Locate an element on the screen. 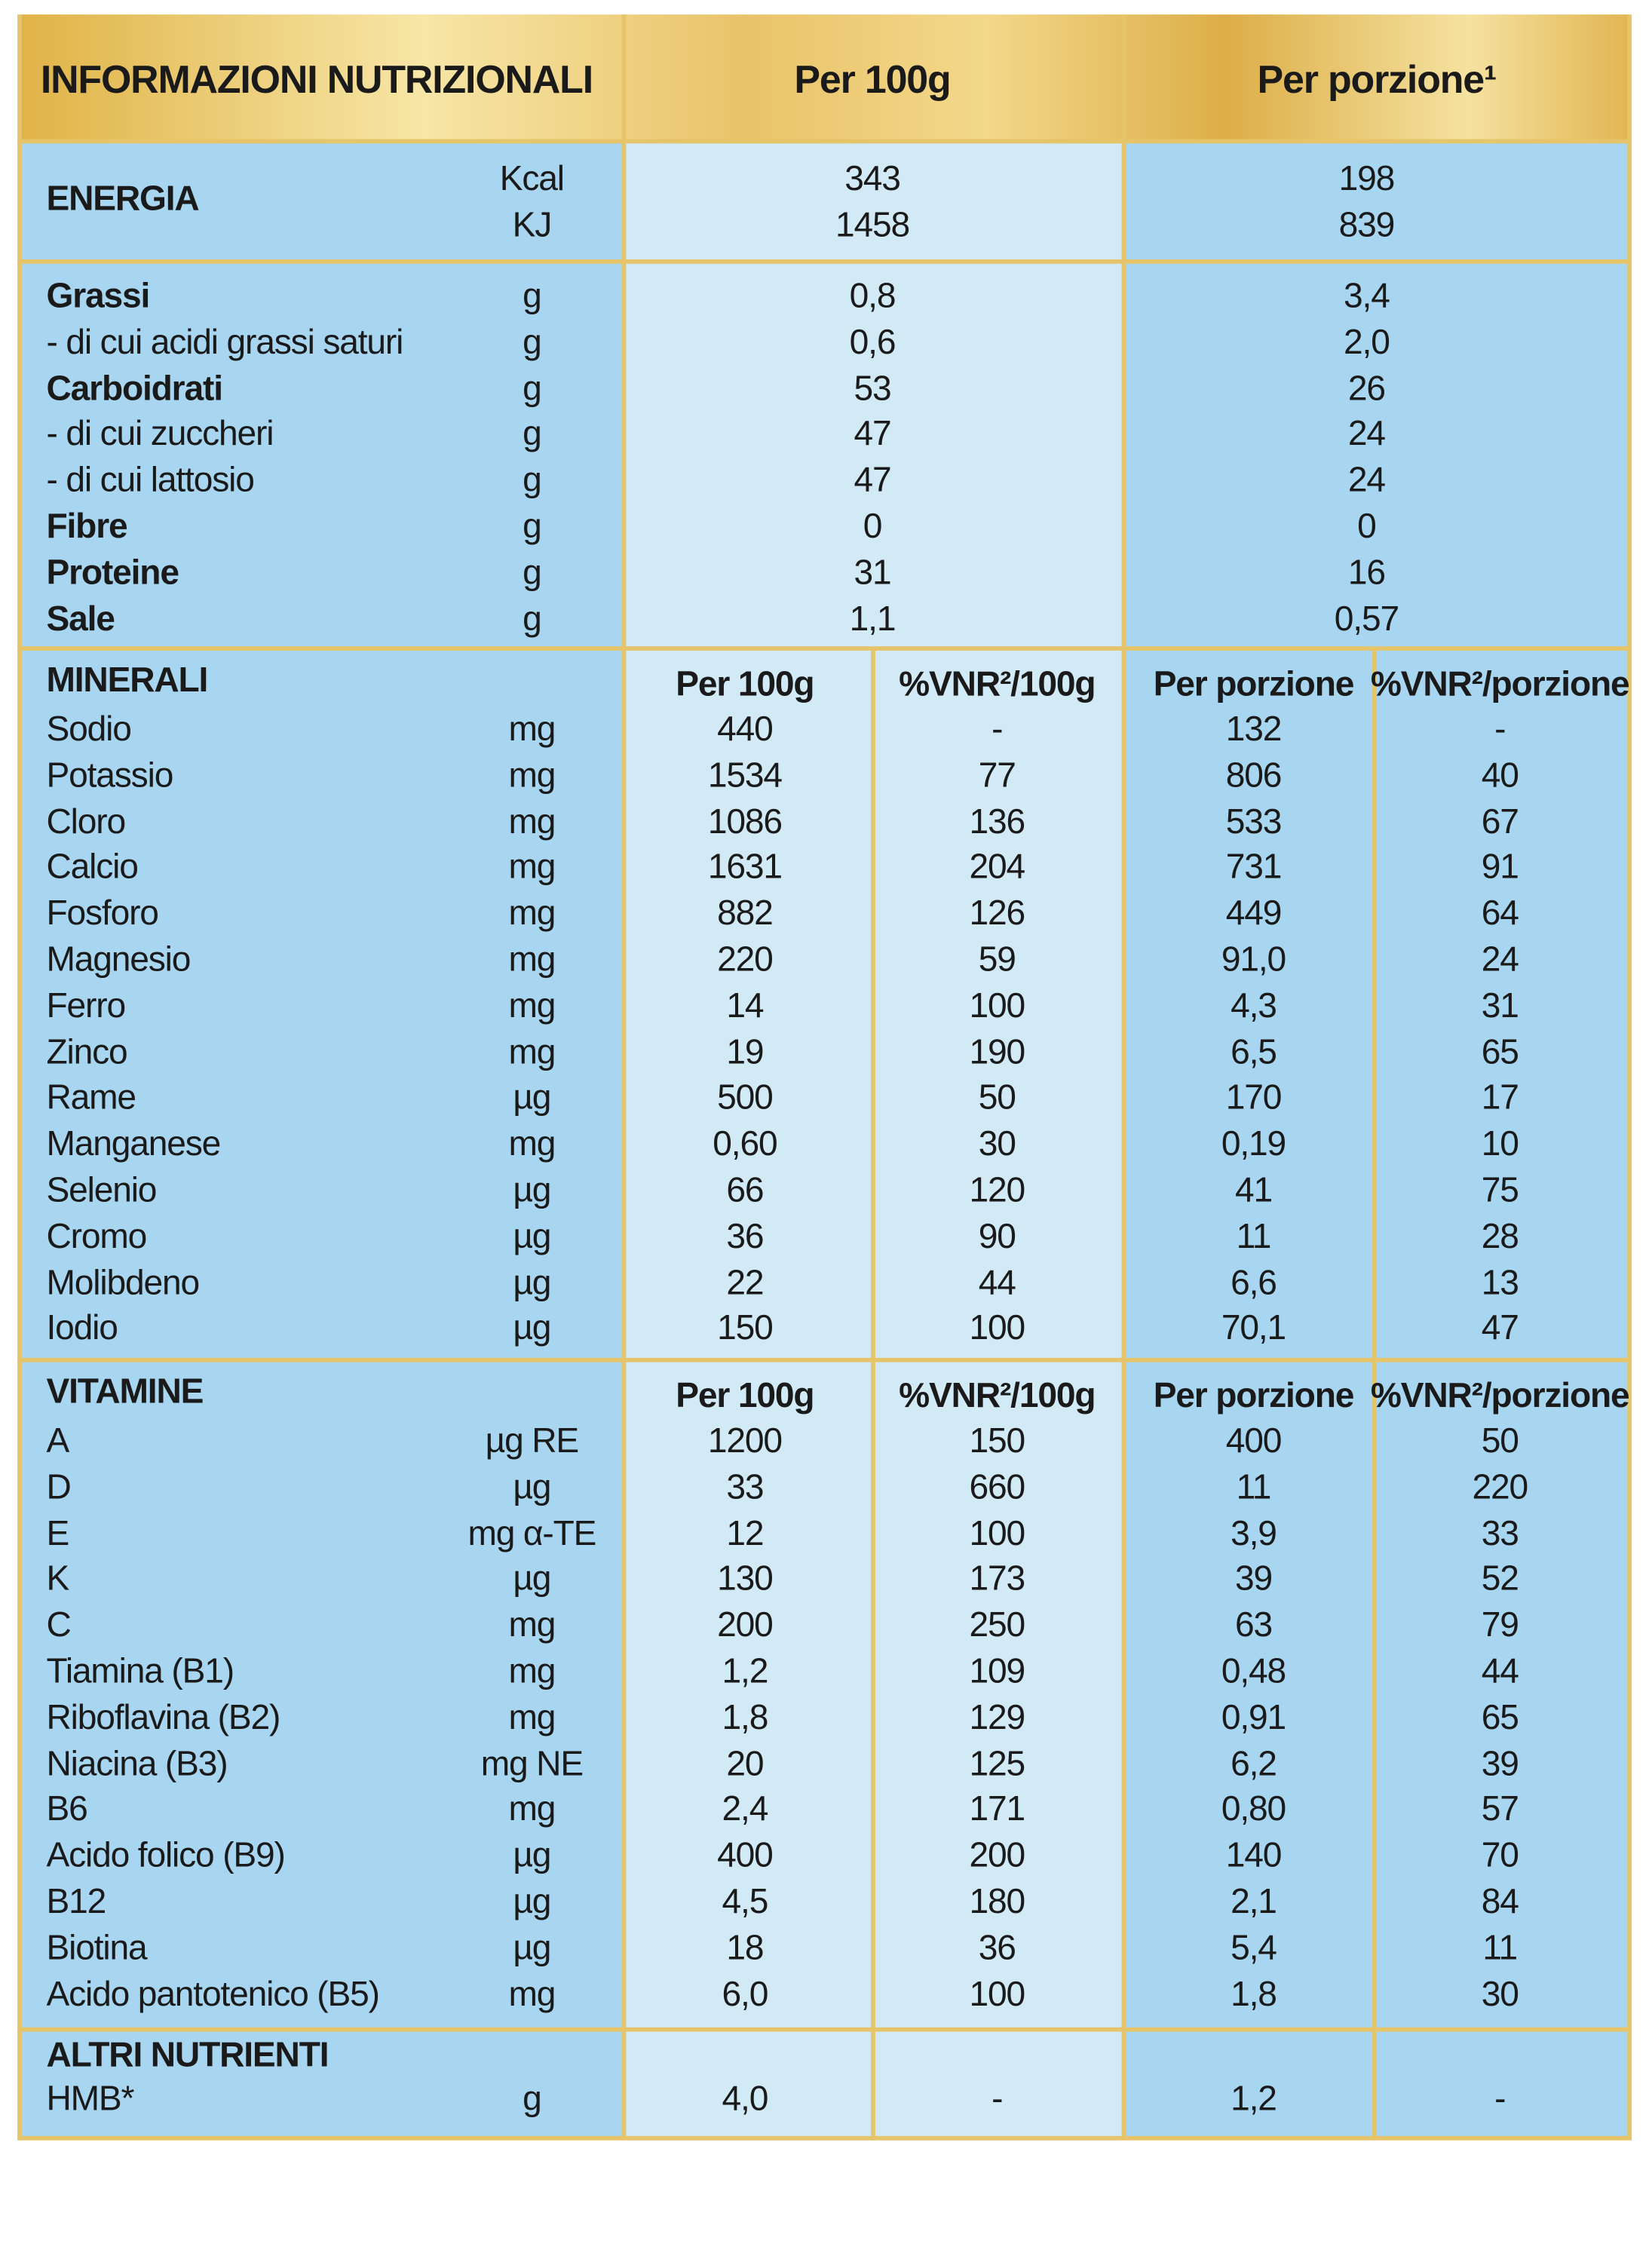 The height and width of the screenshot is (2262, 1652). value: 28 is located at coordinates (1500, 1236).